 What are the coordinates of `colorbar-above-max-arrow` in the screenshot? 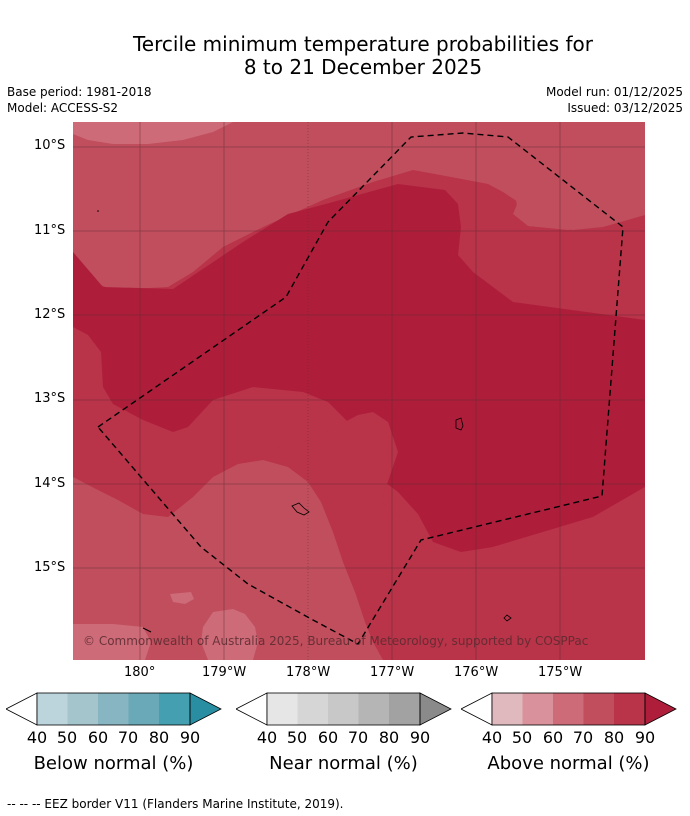 It's located at (660, 709).